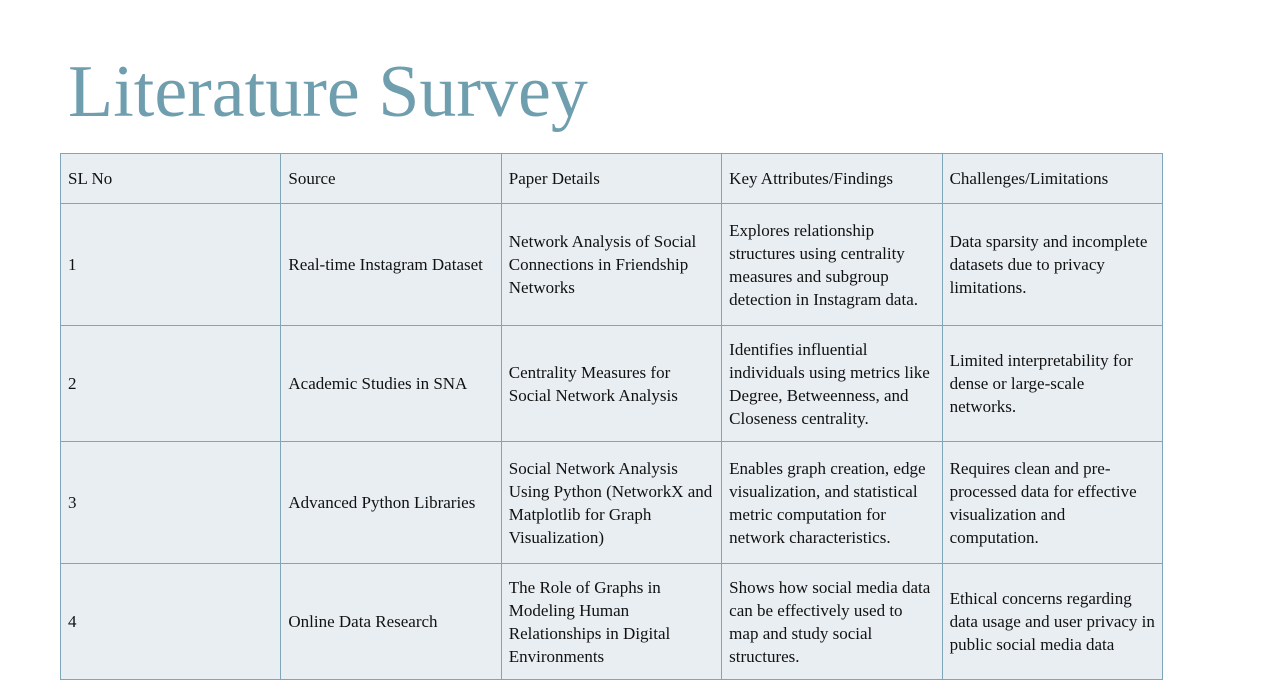  I want to click on cell-sl-no: 1, so click(170, 264).